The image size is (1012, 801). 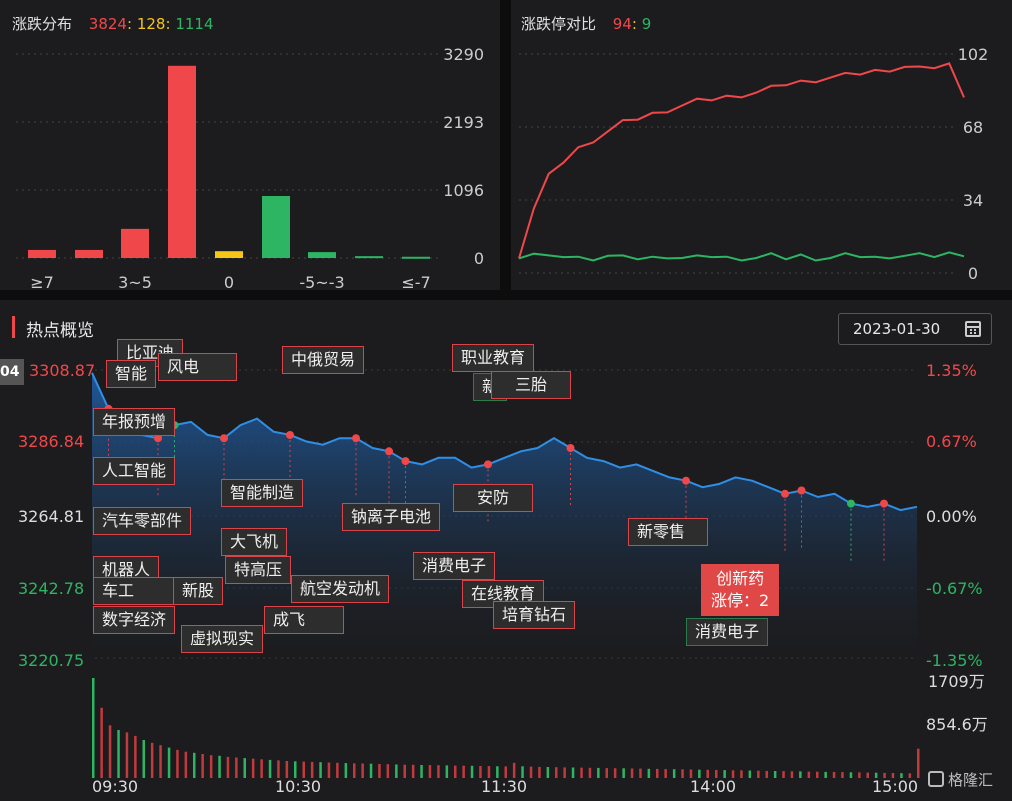 What do you see at coordinates (973, 54) in the screenshot?
I see `y-tick-label: 102` at bounding box center [973, 54].